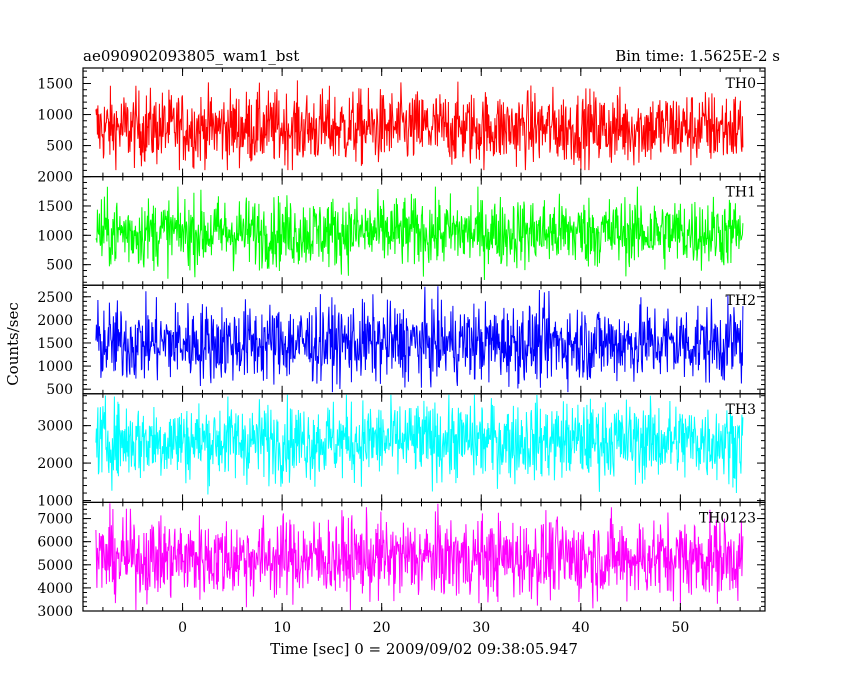 This screenshot has height=680, width=850. Describe the element at coordinates (581, 628) in the screenshot. I see `x-tick-label: 40` at that location.